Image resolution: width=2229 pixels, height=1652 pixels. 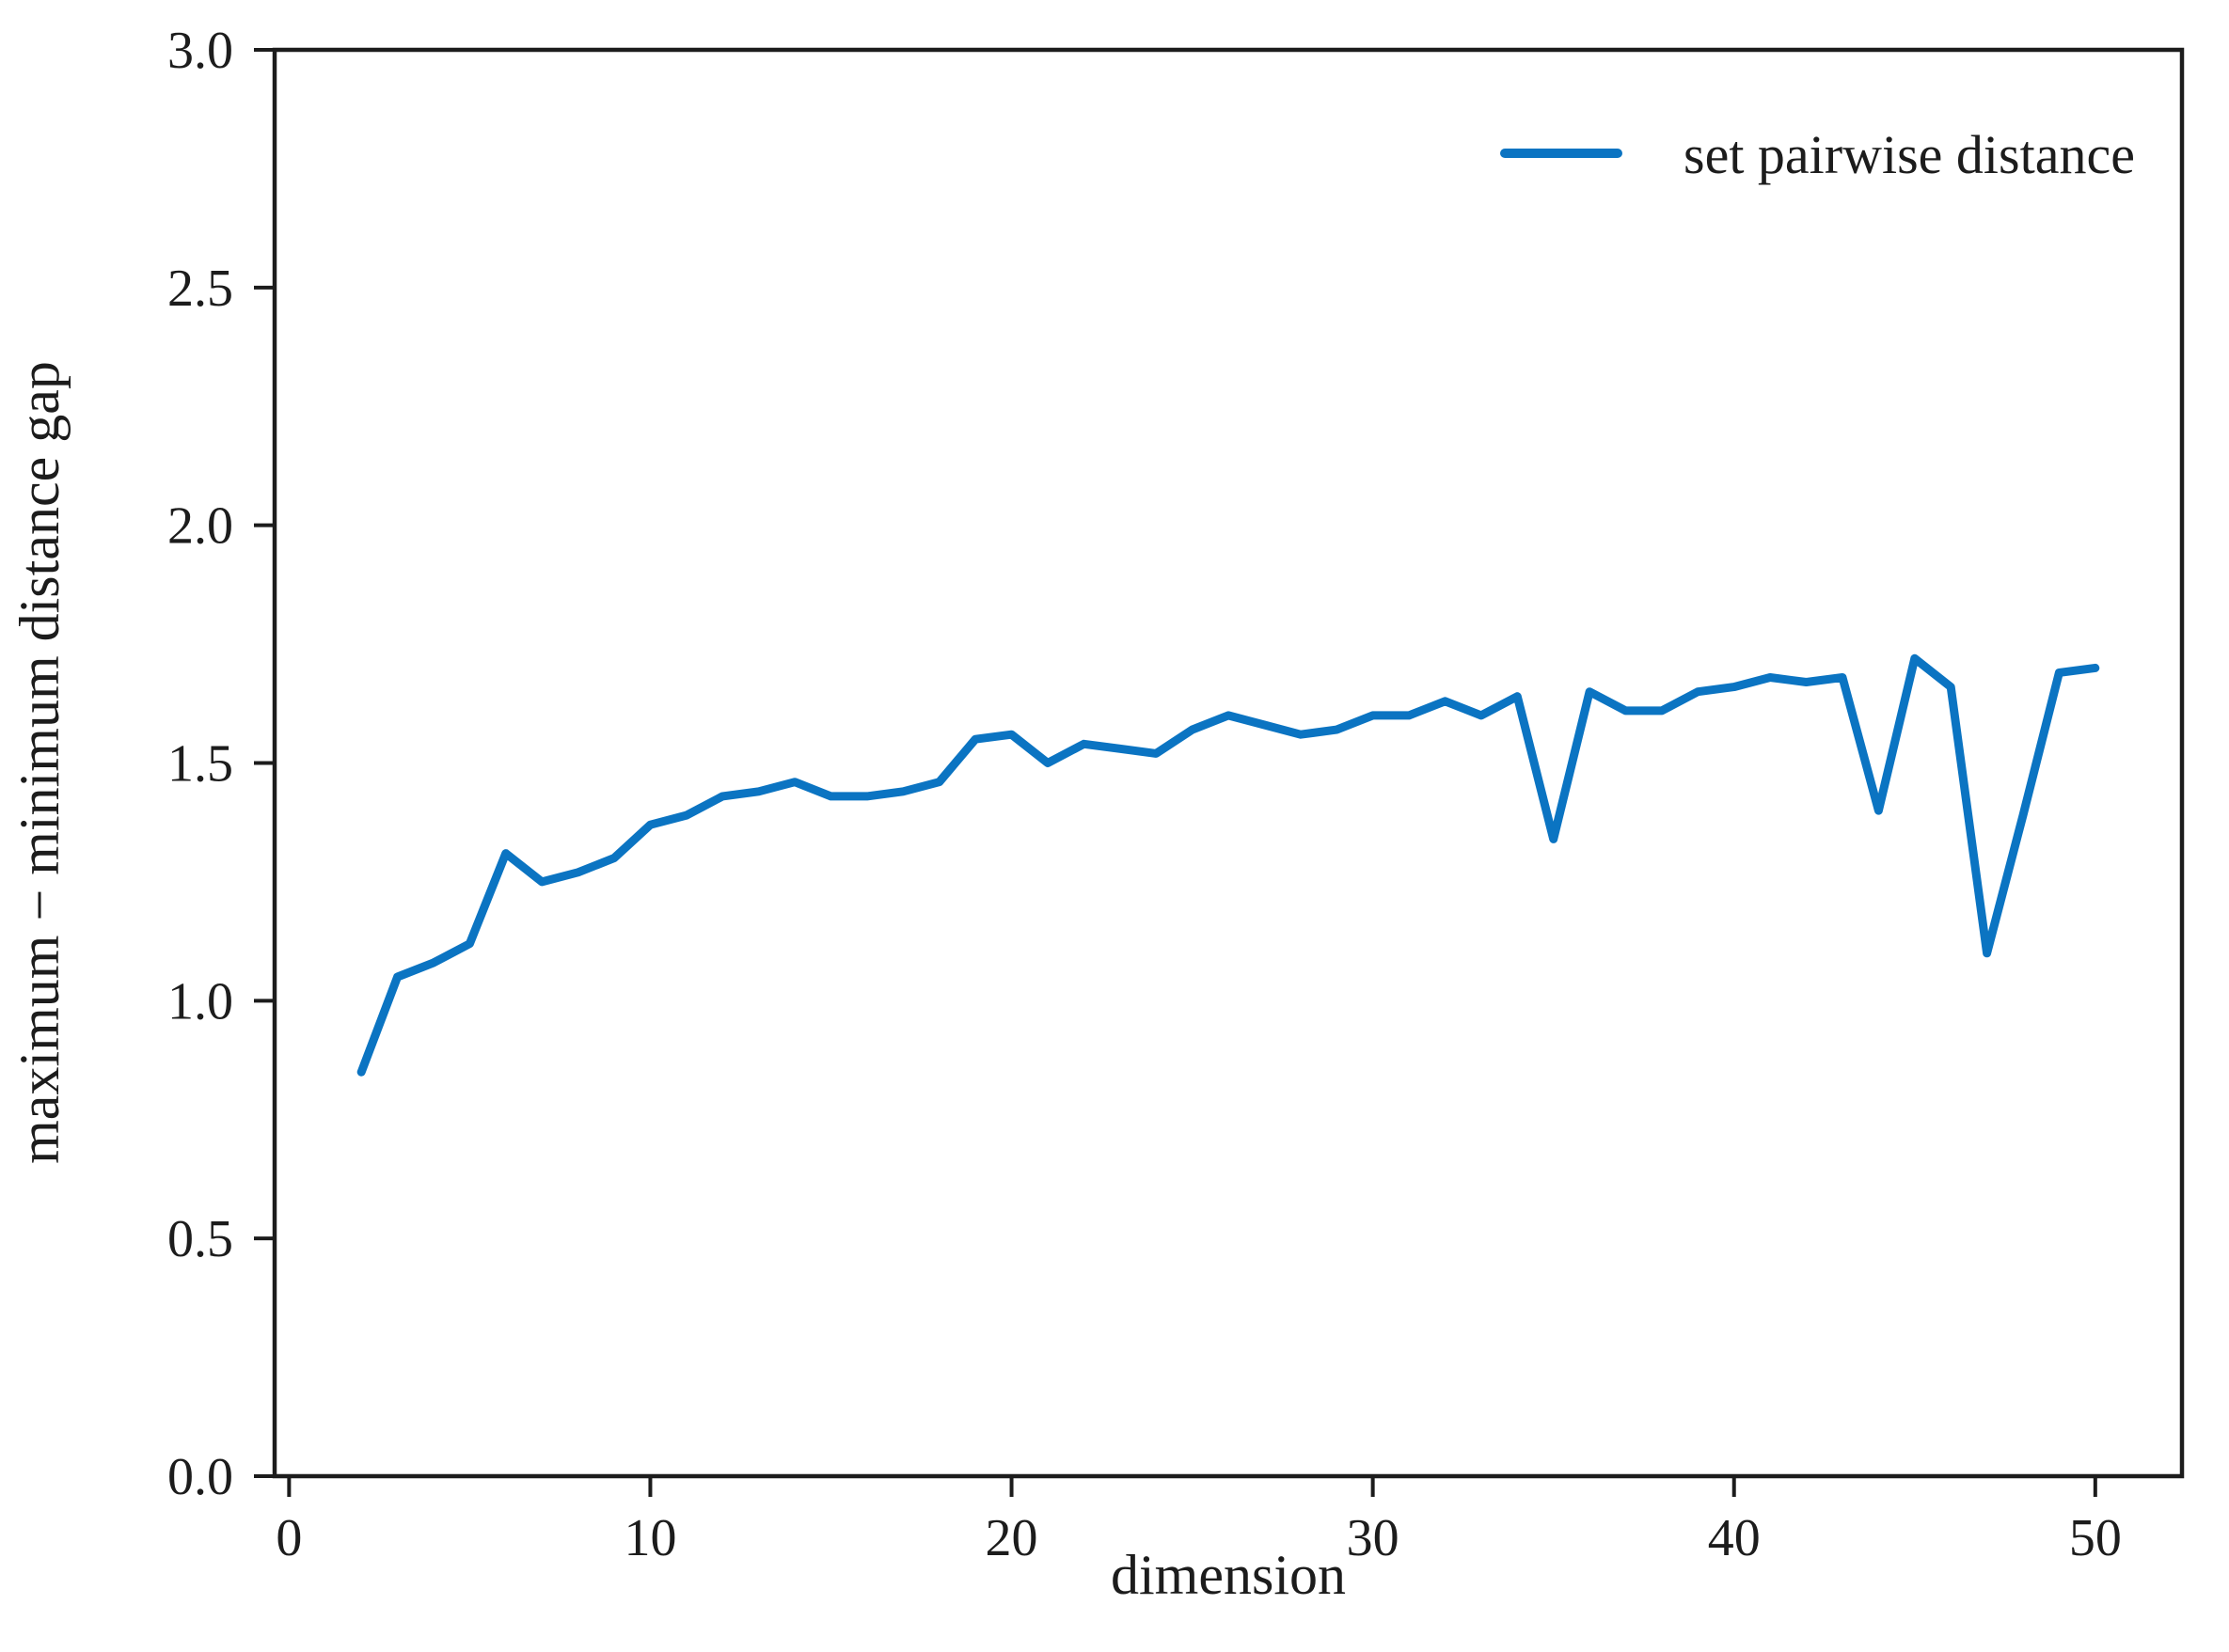 What do you see at coordinates (1192, 1487) in the screenshot?
I see `x-axis-ticks` at bounding box center [1192, 1487].